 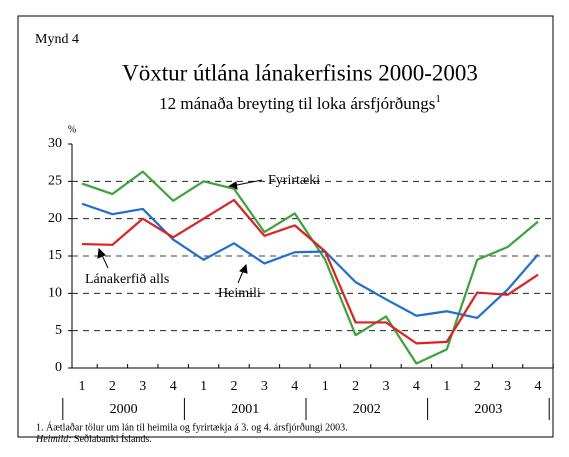 What do you see at coordinates (55, 143) in the screenshot?
I see `y-tick-label: 30` at bounding box center [55, 143].